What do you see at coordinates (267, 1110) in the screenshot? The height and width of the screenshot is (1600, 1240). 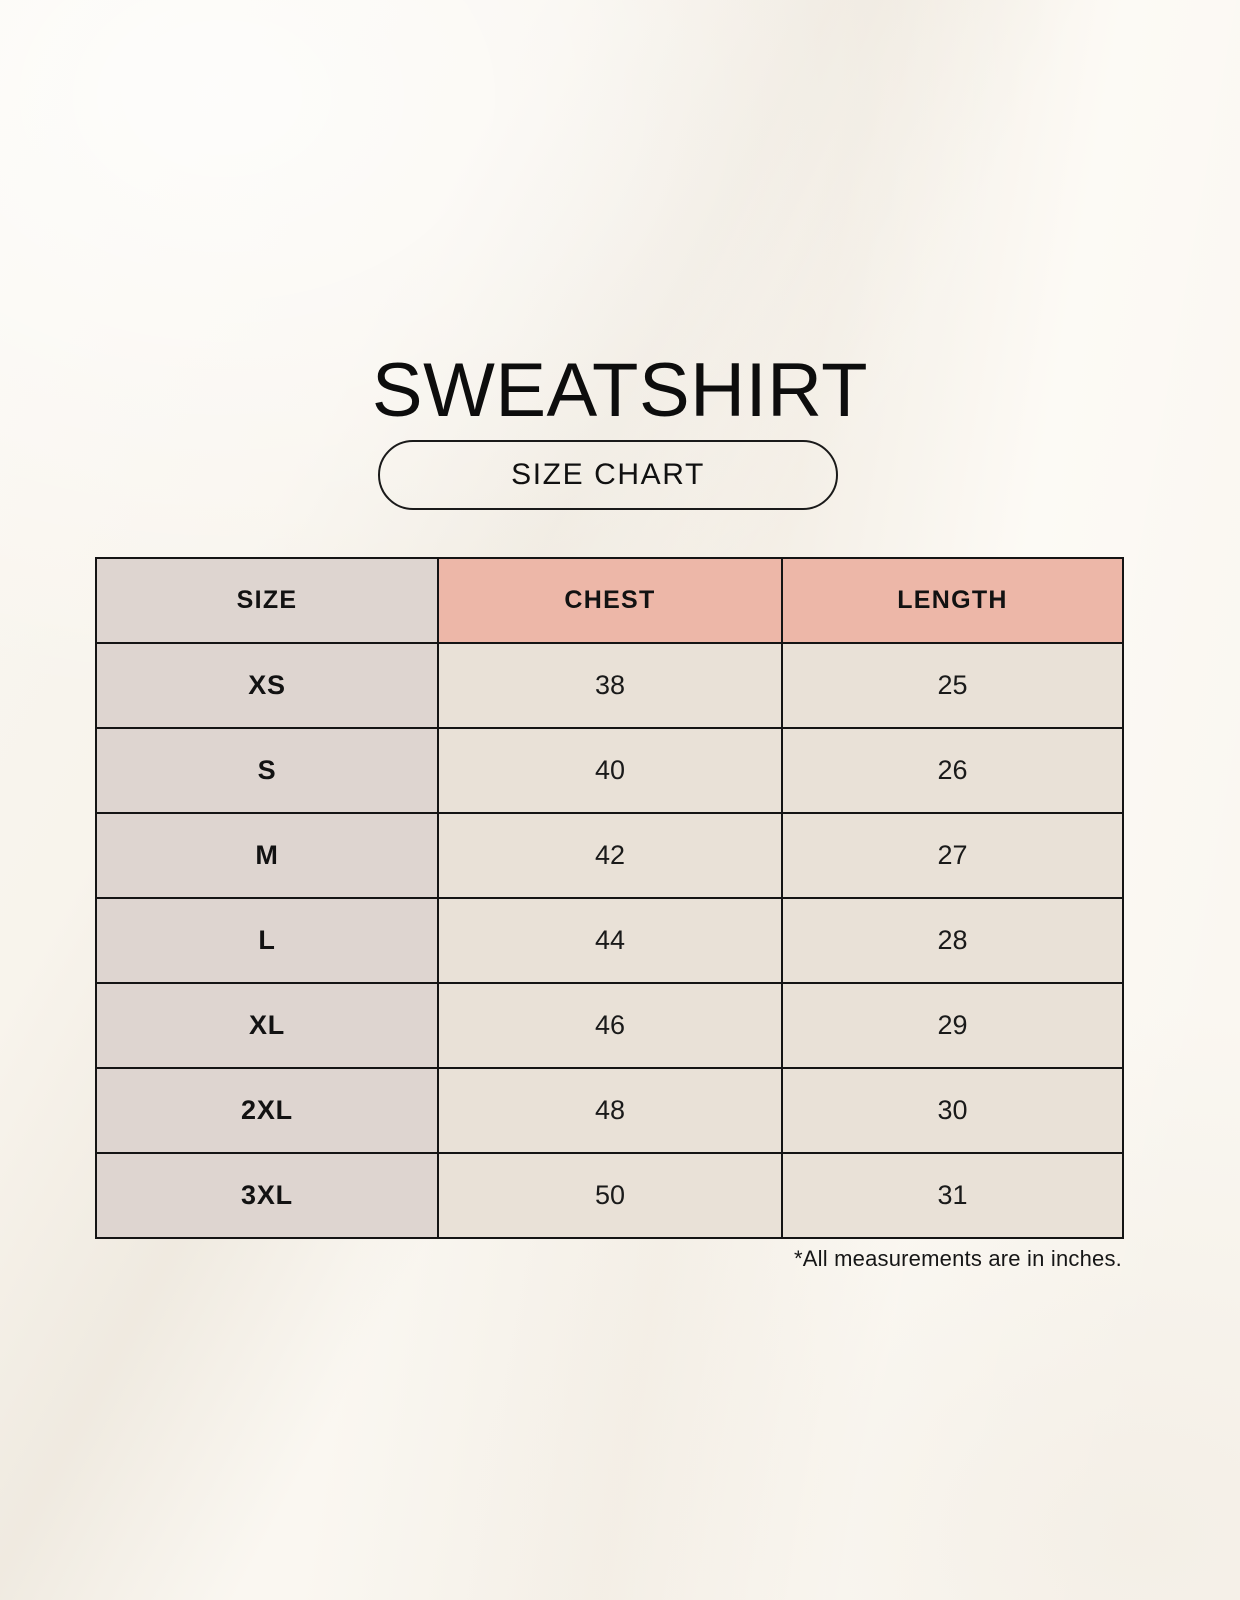 I see `cell-size: 2XL` at bounding box center [267, 1110].